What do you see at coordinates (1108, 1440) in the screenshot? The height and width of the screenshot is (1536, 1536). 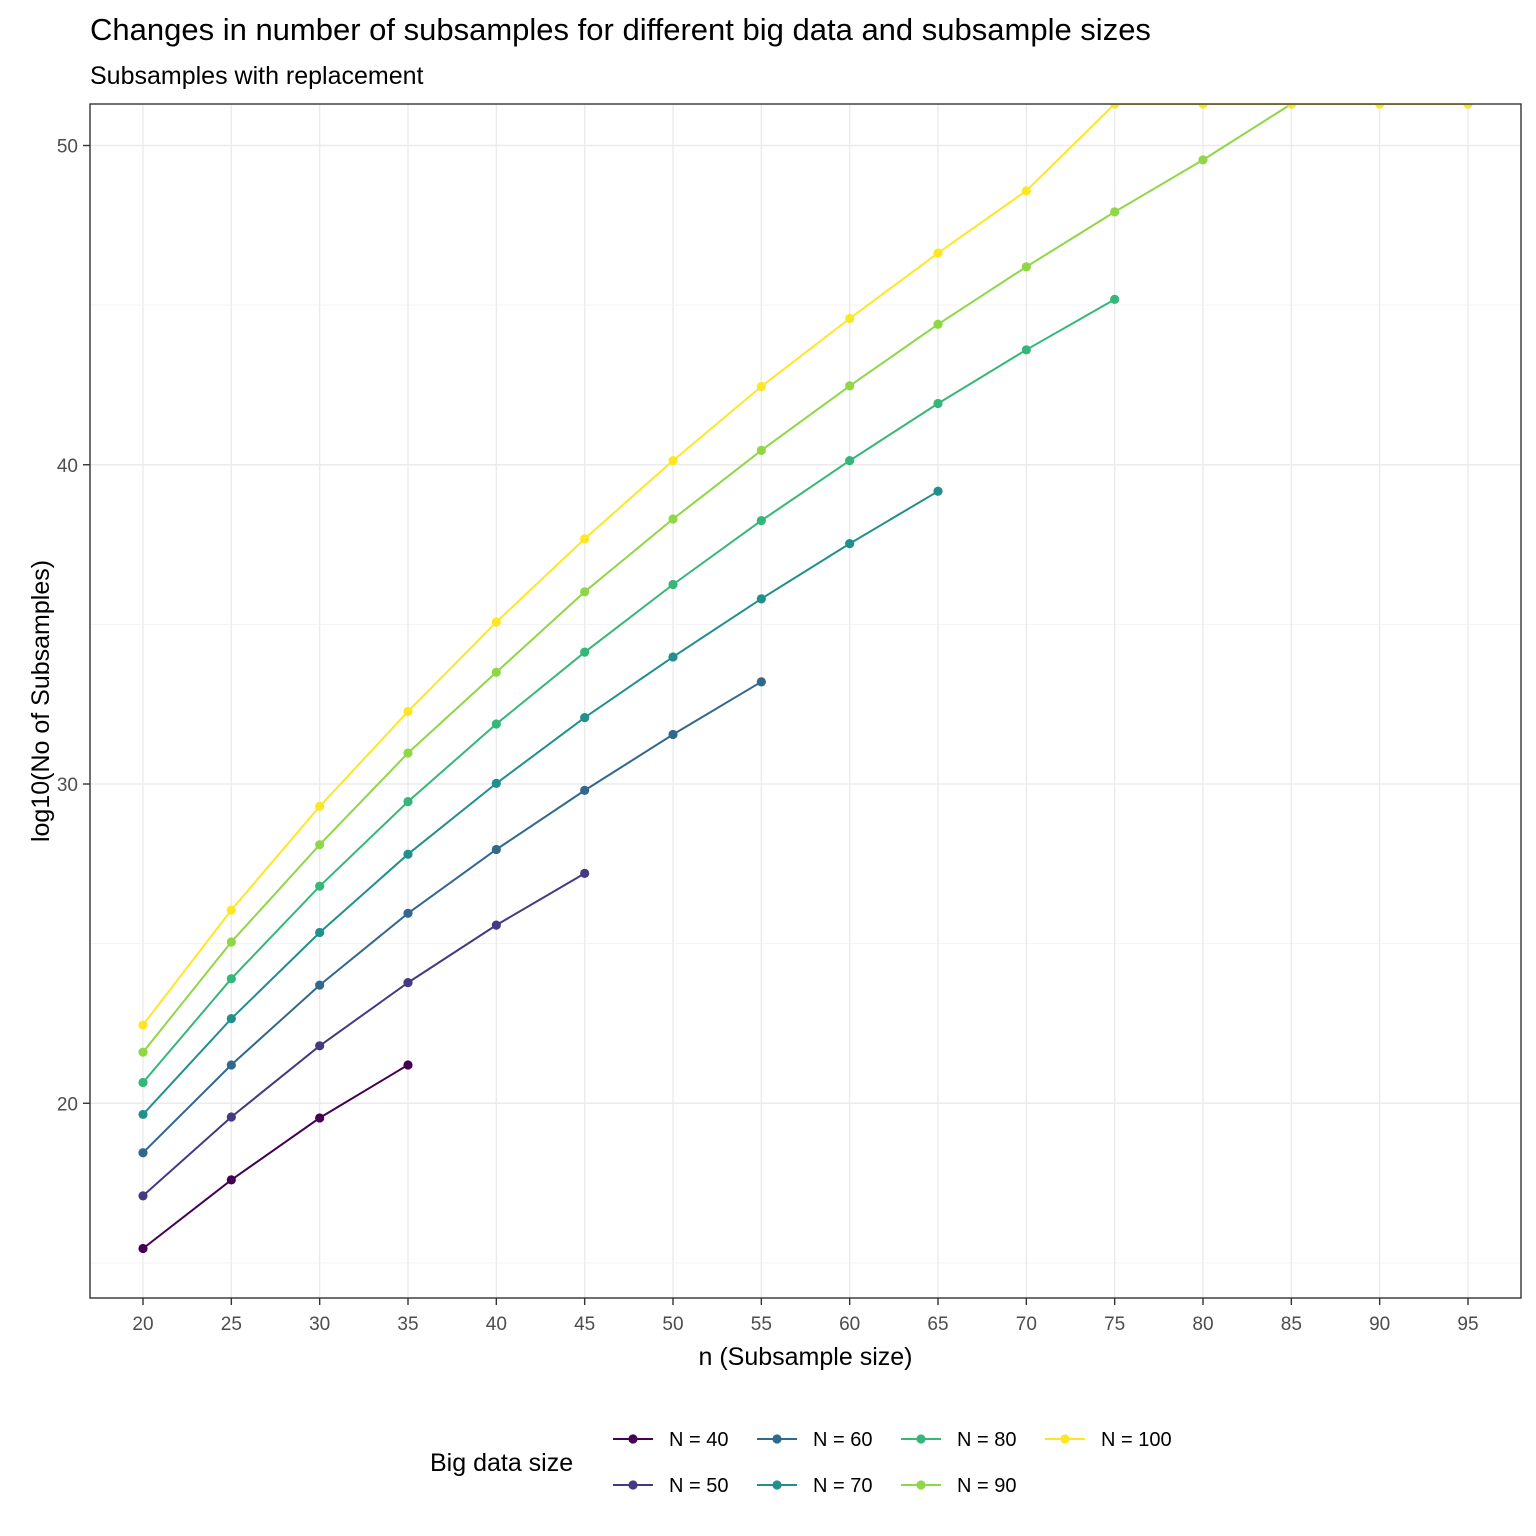 I see `legend-item-n-100: N = 100` at bounding box center [1108, 1440].